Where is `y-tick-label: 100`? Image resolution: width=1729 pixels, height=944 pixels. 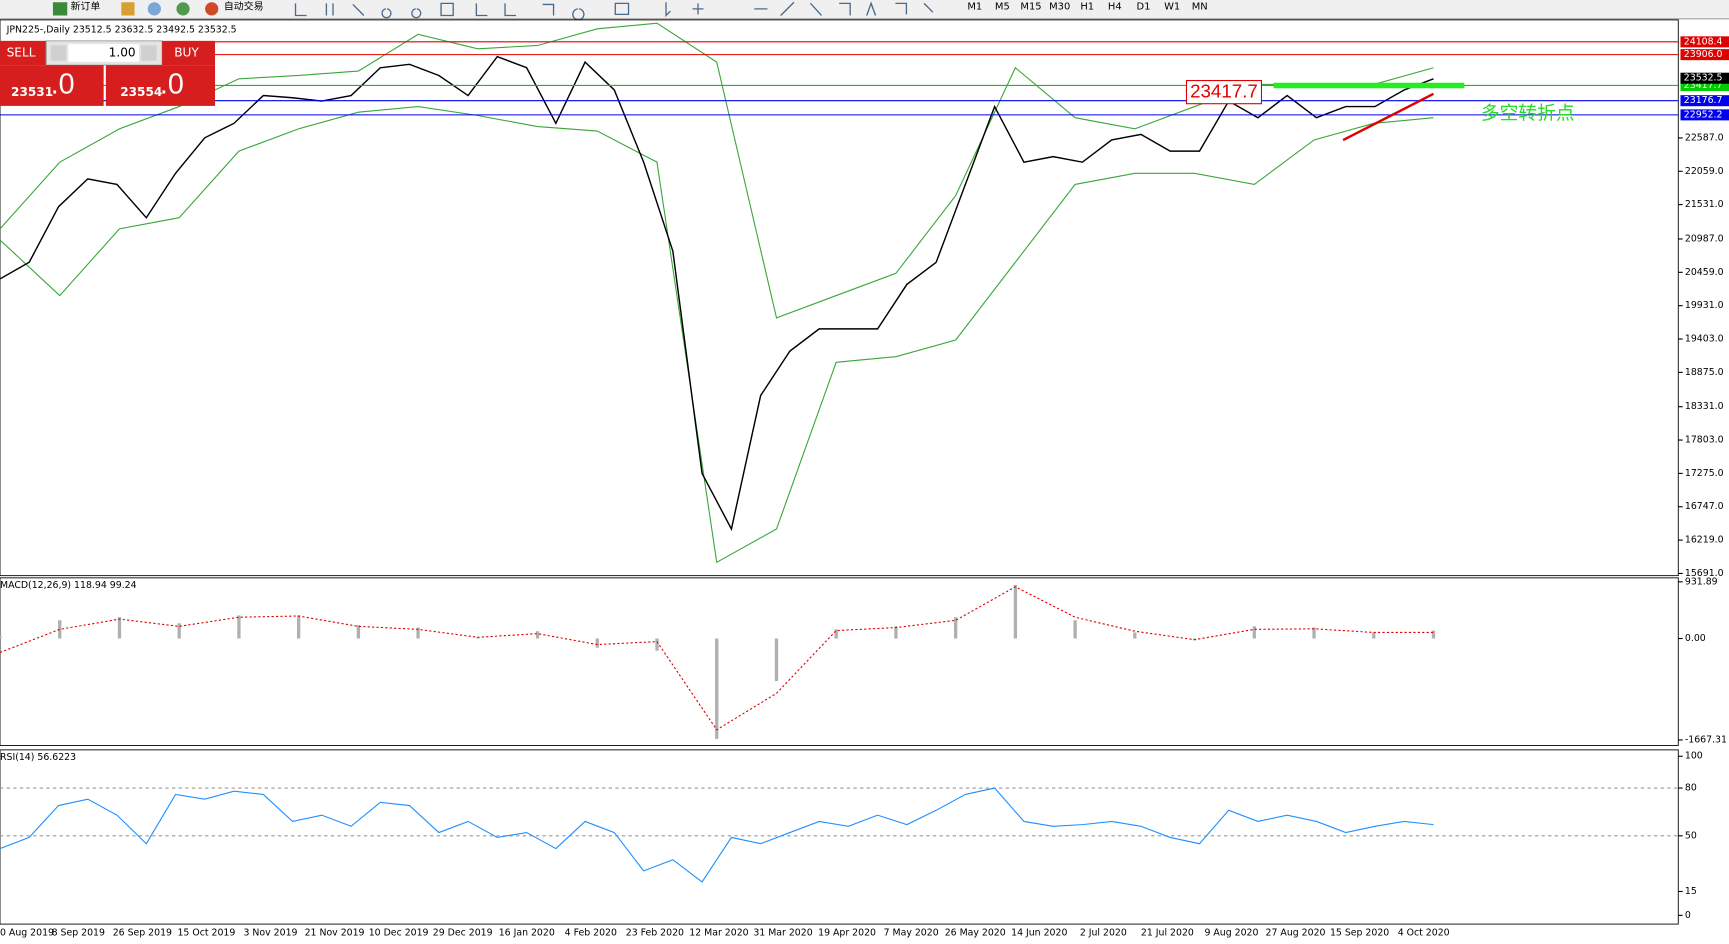
y-tick-label: 100 is located at coordinates (1694, 756).